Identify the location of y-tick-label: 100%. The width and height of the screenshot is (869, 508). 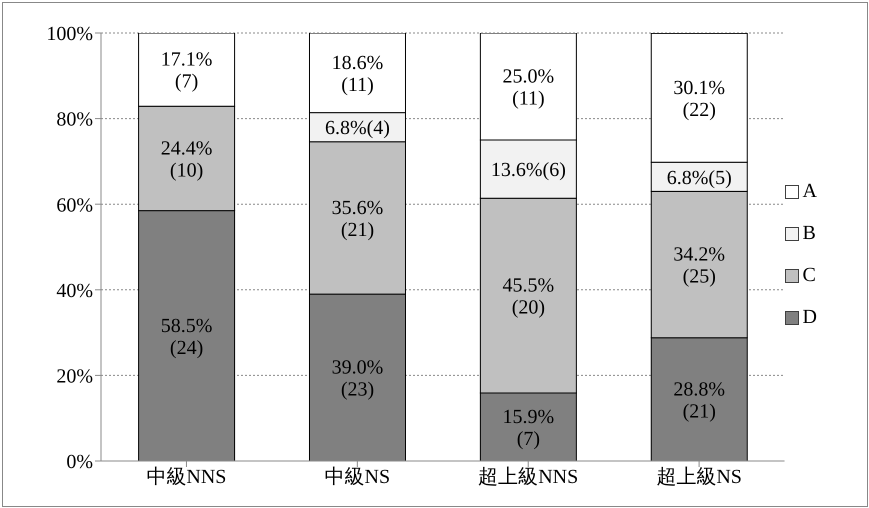
(69, 34).